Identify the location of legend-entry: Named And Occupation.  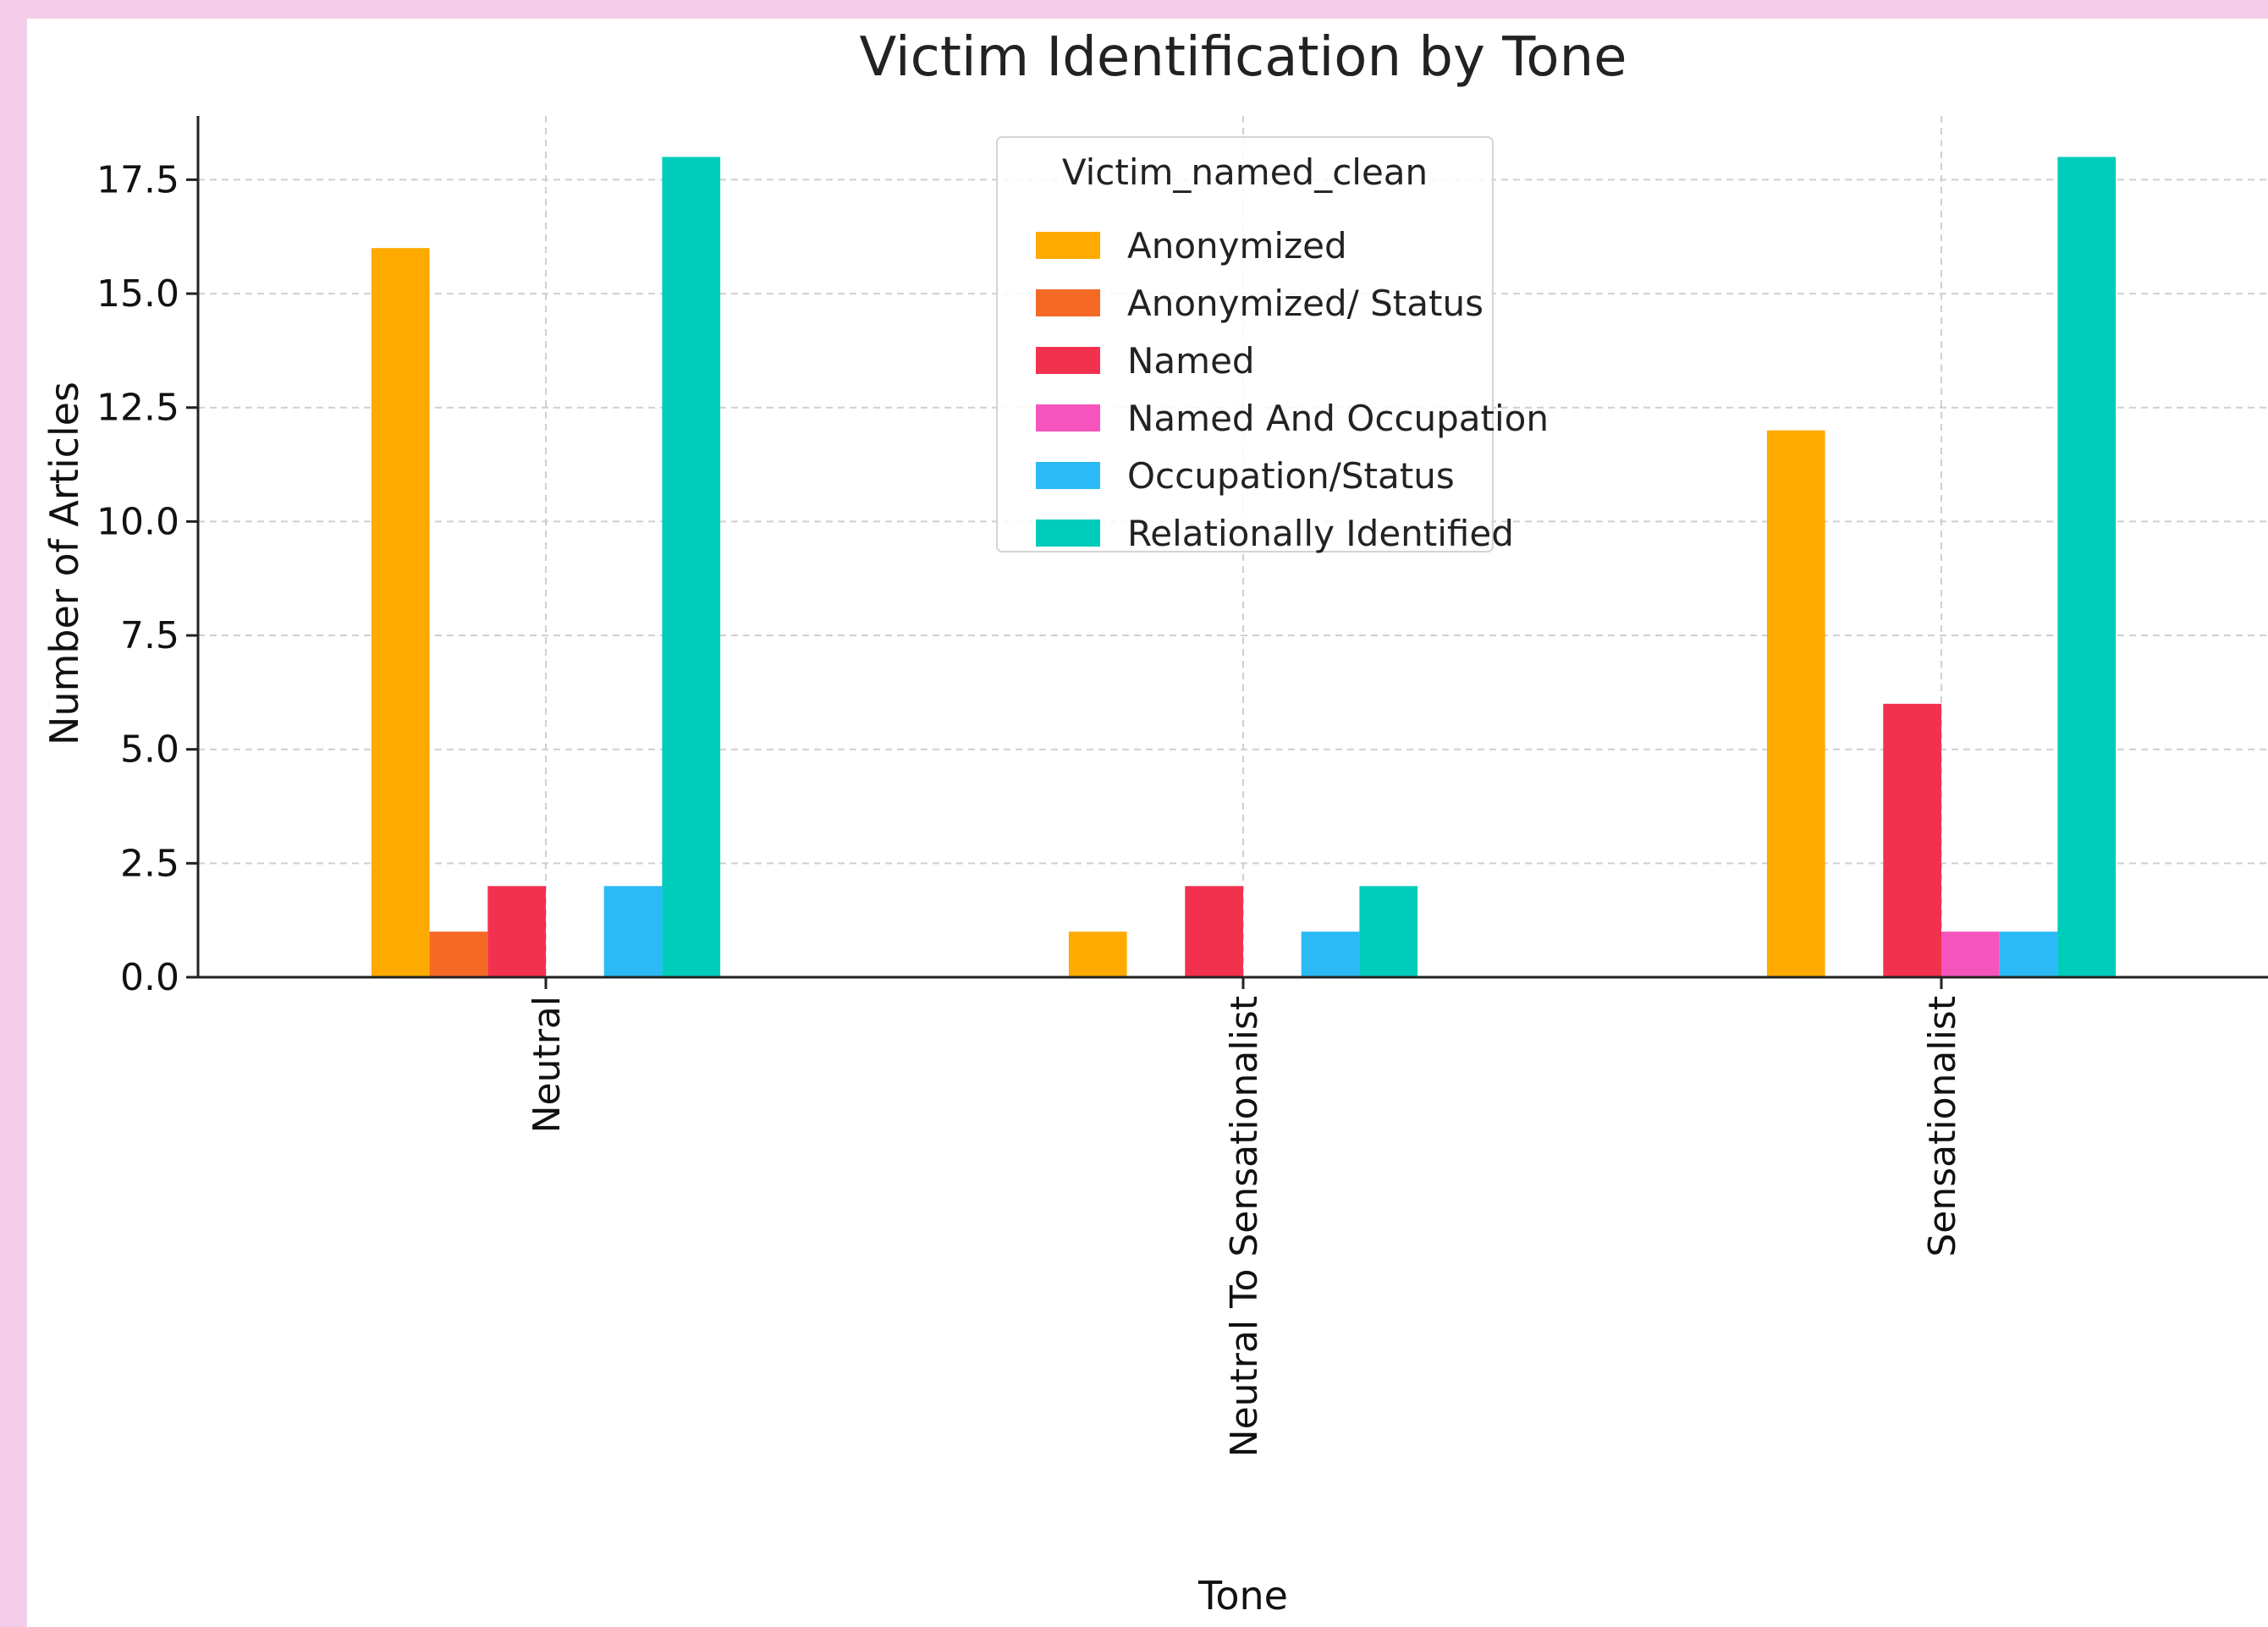
(1338, 418).